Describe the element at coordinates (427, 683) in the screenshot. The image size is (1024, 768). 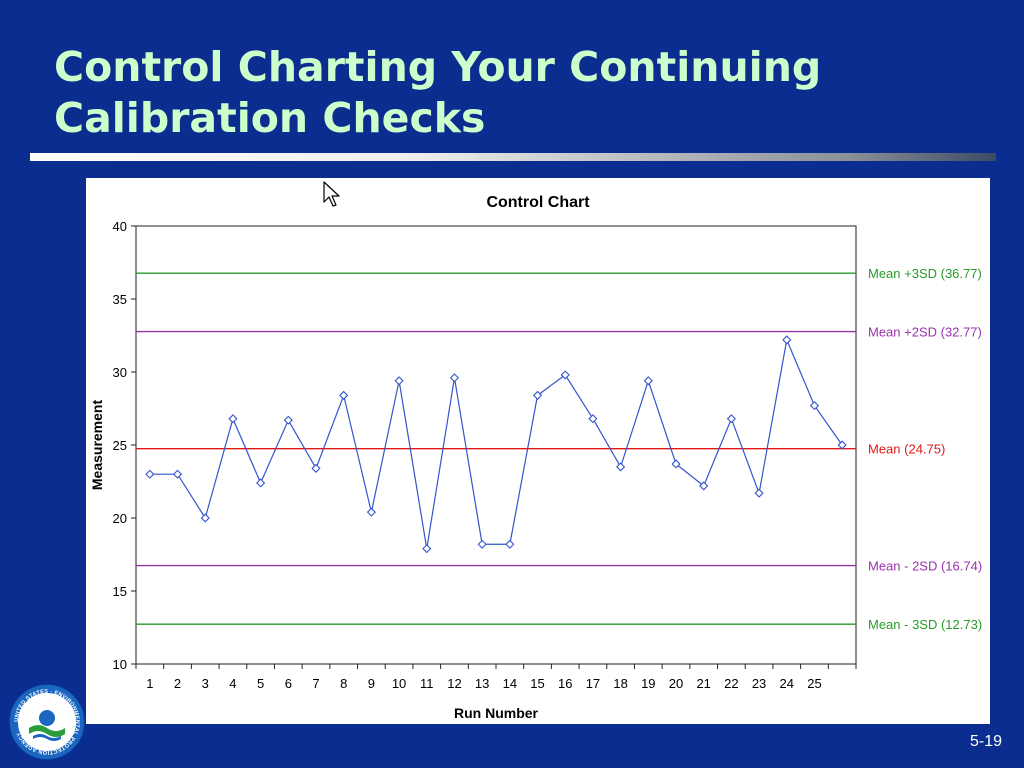
I see `x-tick-label: 11` at that location.